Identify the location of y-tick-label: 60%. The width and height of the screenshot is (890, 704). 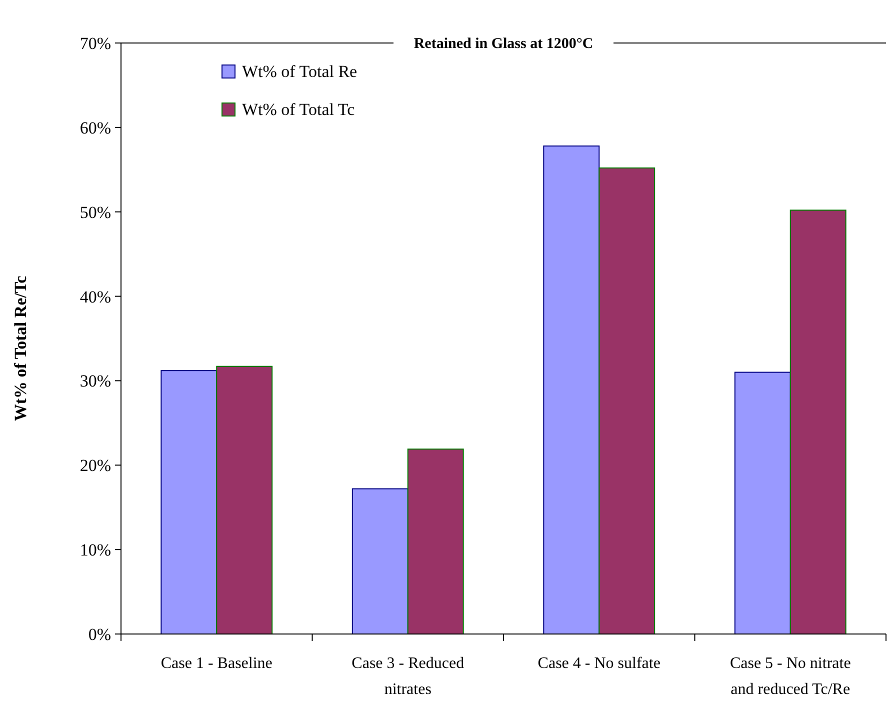
(95, 128).